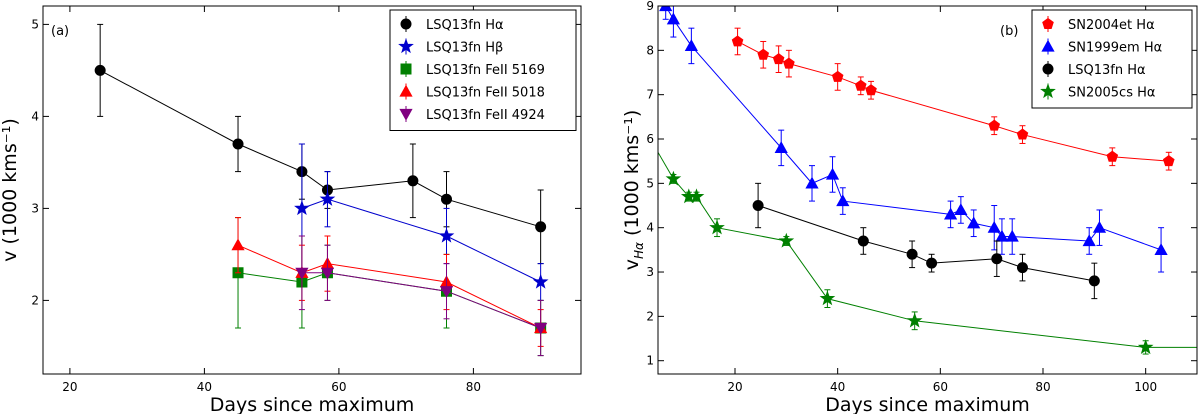 This screenshot has width=1200, height=418. What do you see at coordinates (485, 70) in the screenshot?
I see `legend-label: LSQ13fn FeII 5169` at bounding box center [485, 70].